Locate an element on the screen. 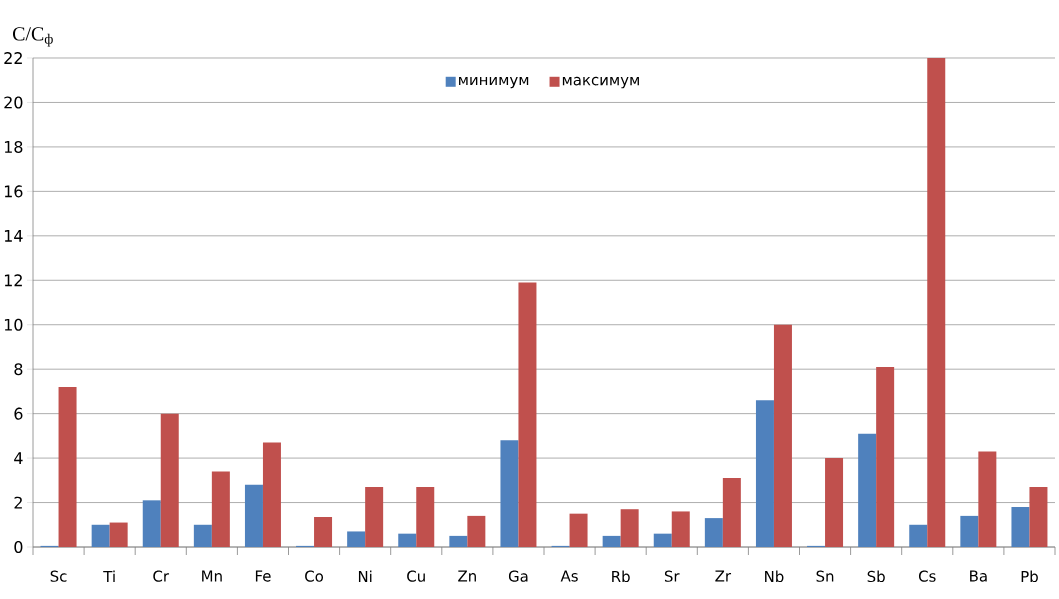 Image resolution: width=1059 pixels, height=599 pixels. x-tick-label: Cu is located at coordinates (416, 576).